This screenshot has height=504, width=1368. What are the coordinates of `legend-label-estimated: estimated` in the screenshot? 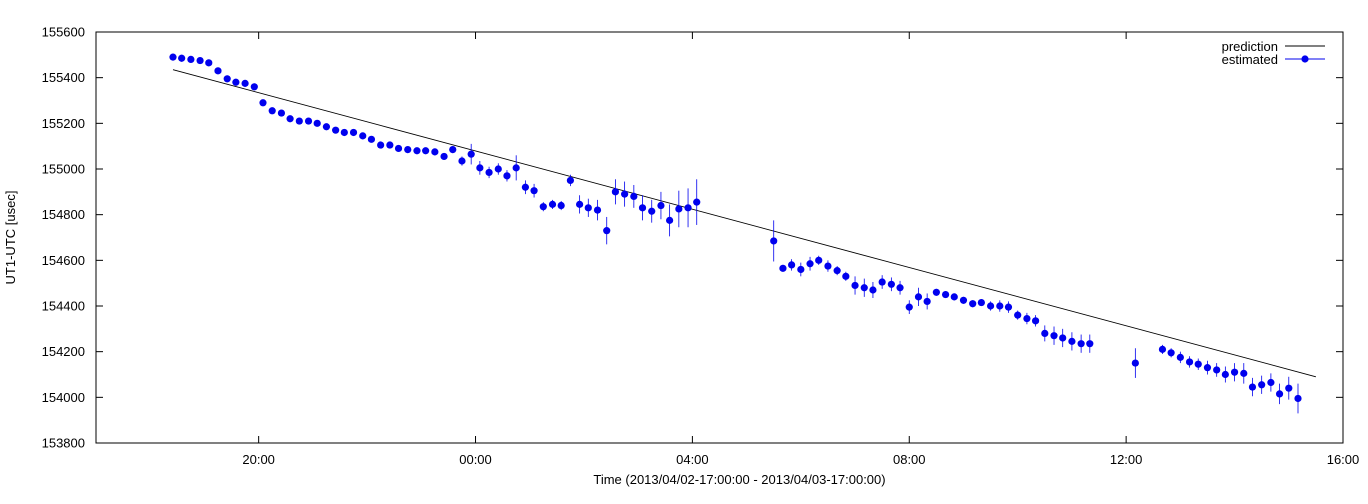 It's located at (1250, 59).